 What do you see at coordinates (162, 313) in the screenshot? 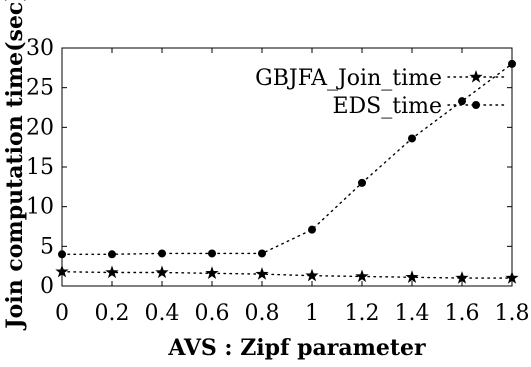
I see `x-tick-label: 0.4` at bounding box center [162, 313].